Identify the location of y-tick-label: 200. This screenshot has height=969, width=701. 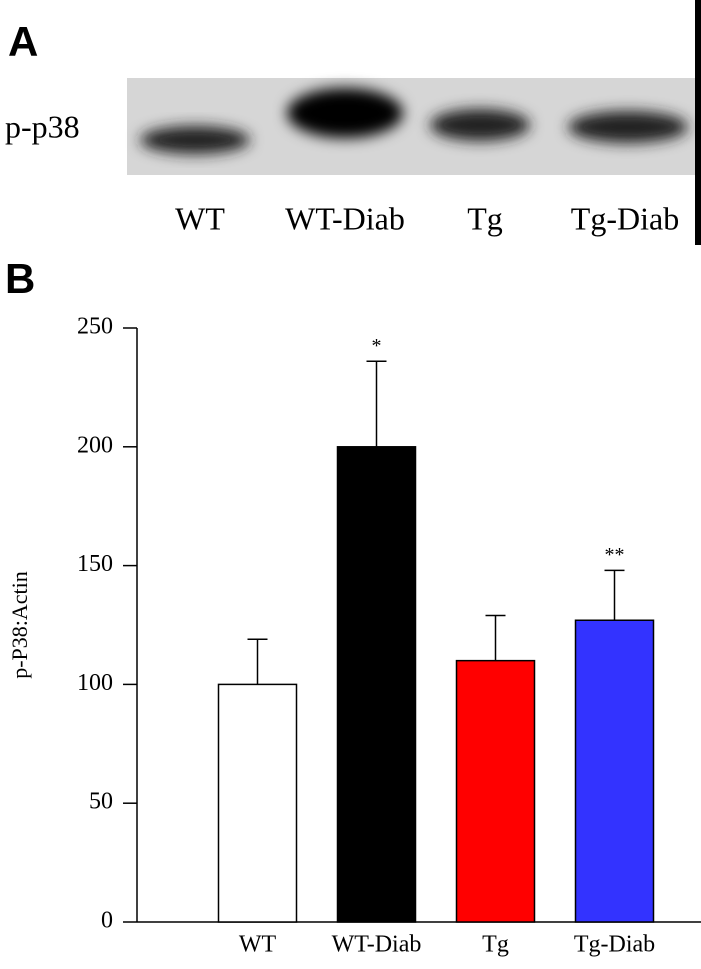
(95, 445).